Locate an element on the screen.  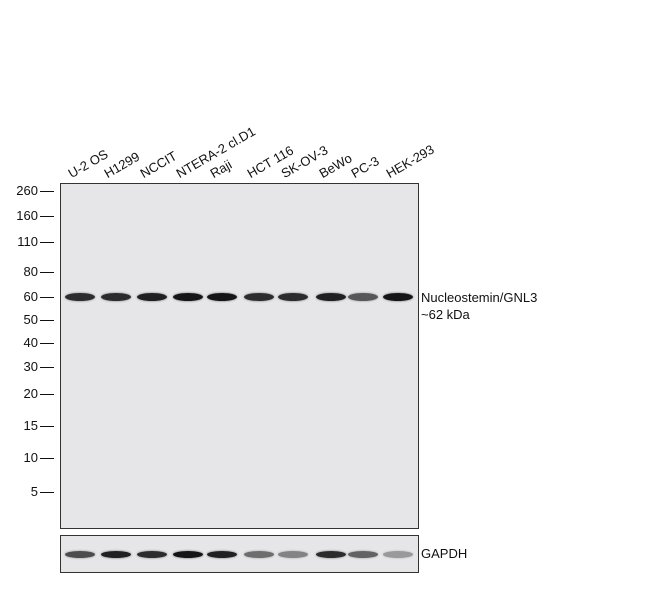
loading-control-label: GAPDH is located at coordinates (444, 553).